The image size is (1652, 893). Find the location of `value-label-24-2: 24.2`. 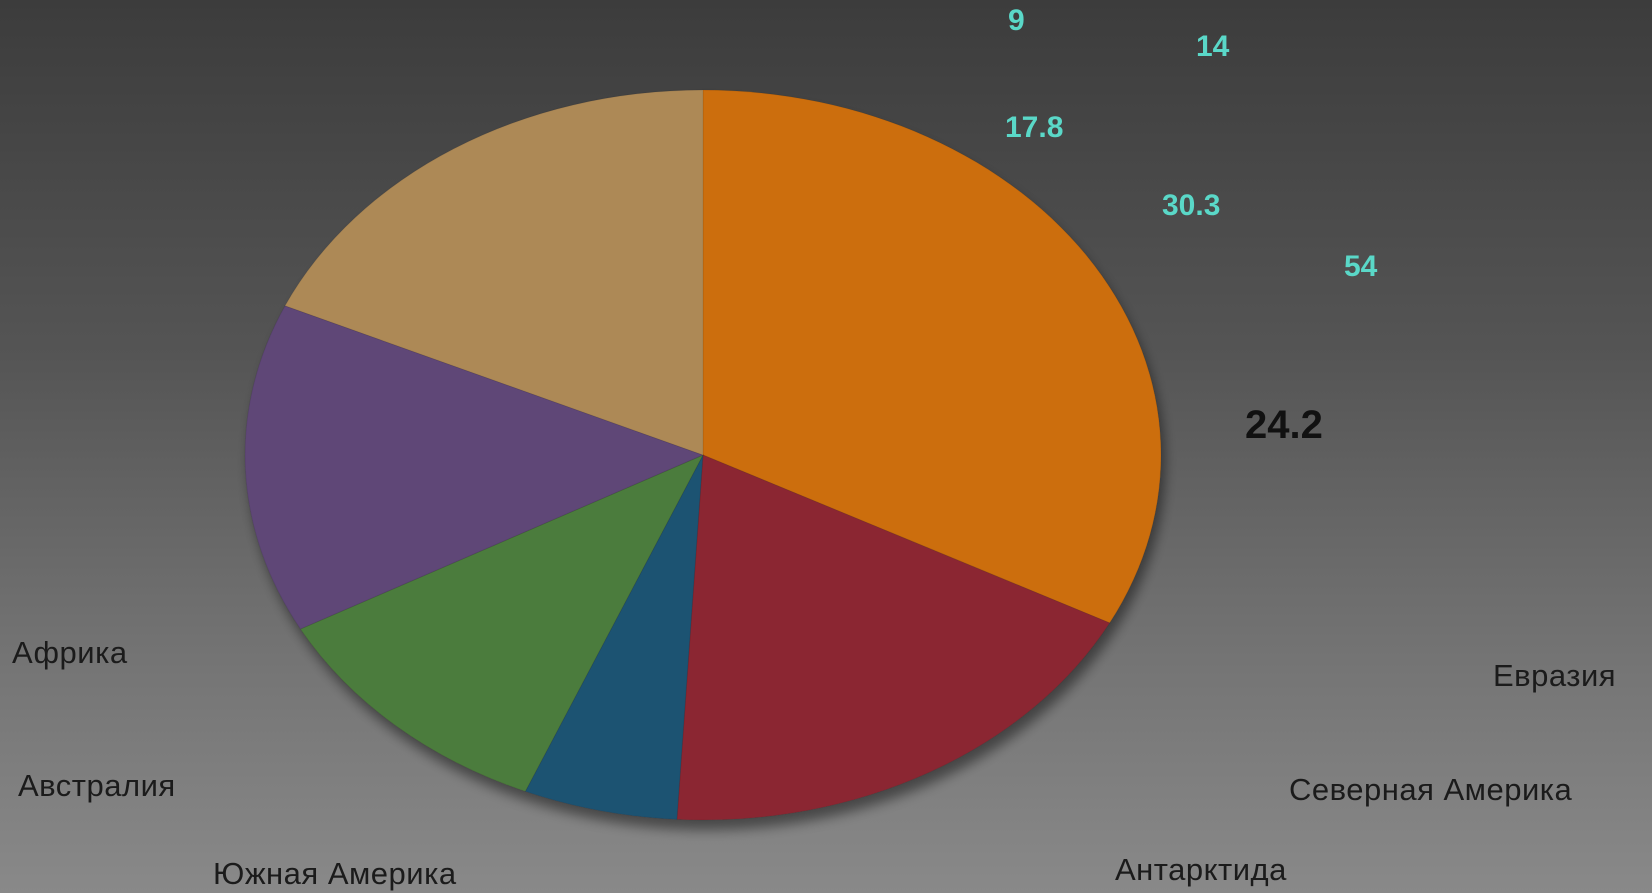

value-label-24-2: 24.2 is located at coordinates (1284, 425).